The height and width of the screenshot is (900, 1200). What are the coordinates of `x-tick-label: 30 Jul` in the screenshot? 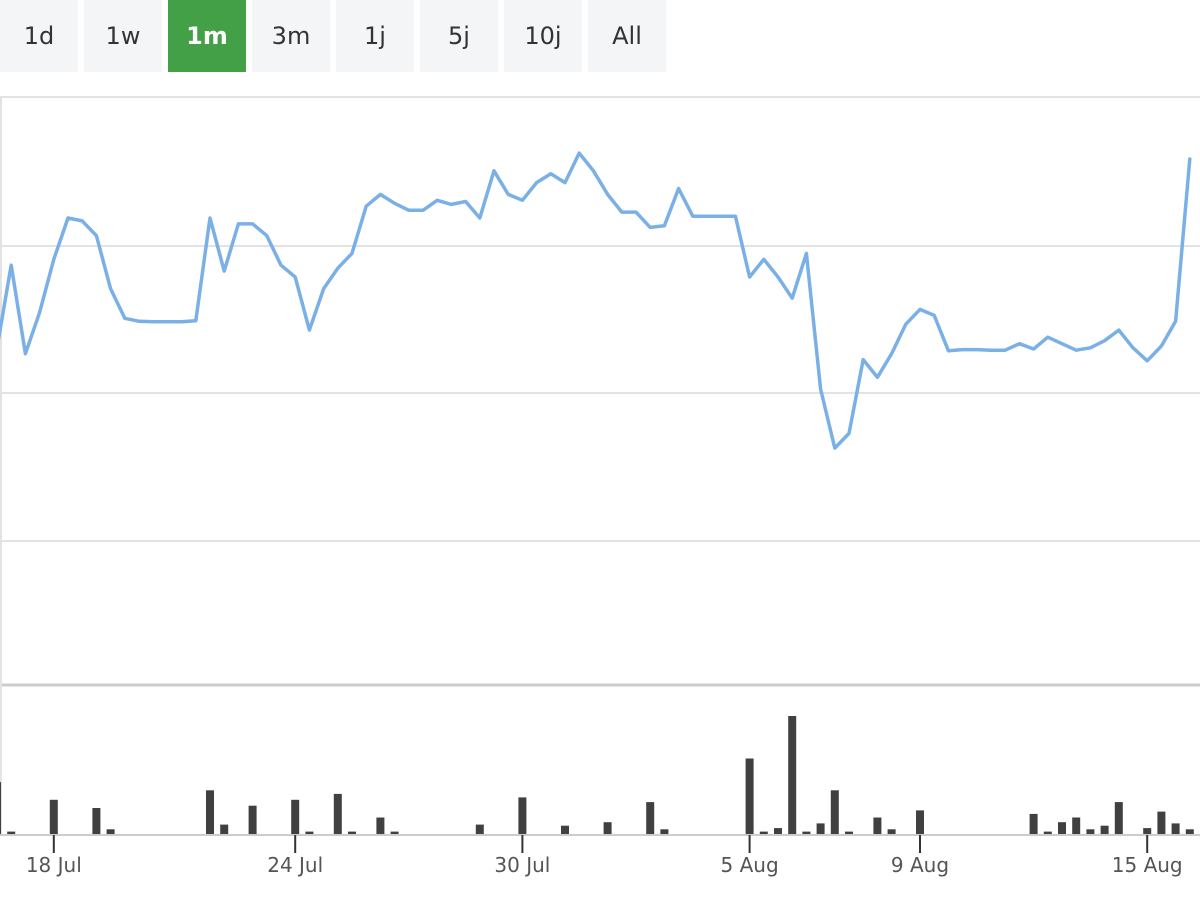 It's located at (522, 865).